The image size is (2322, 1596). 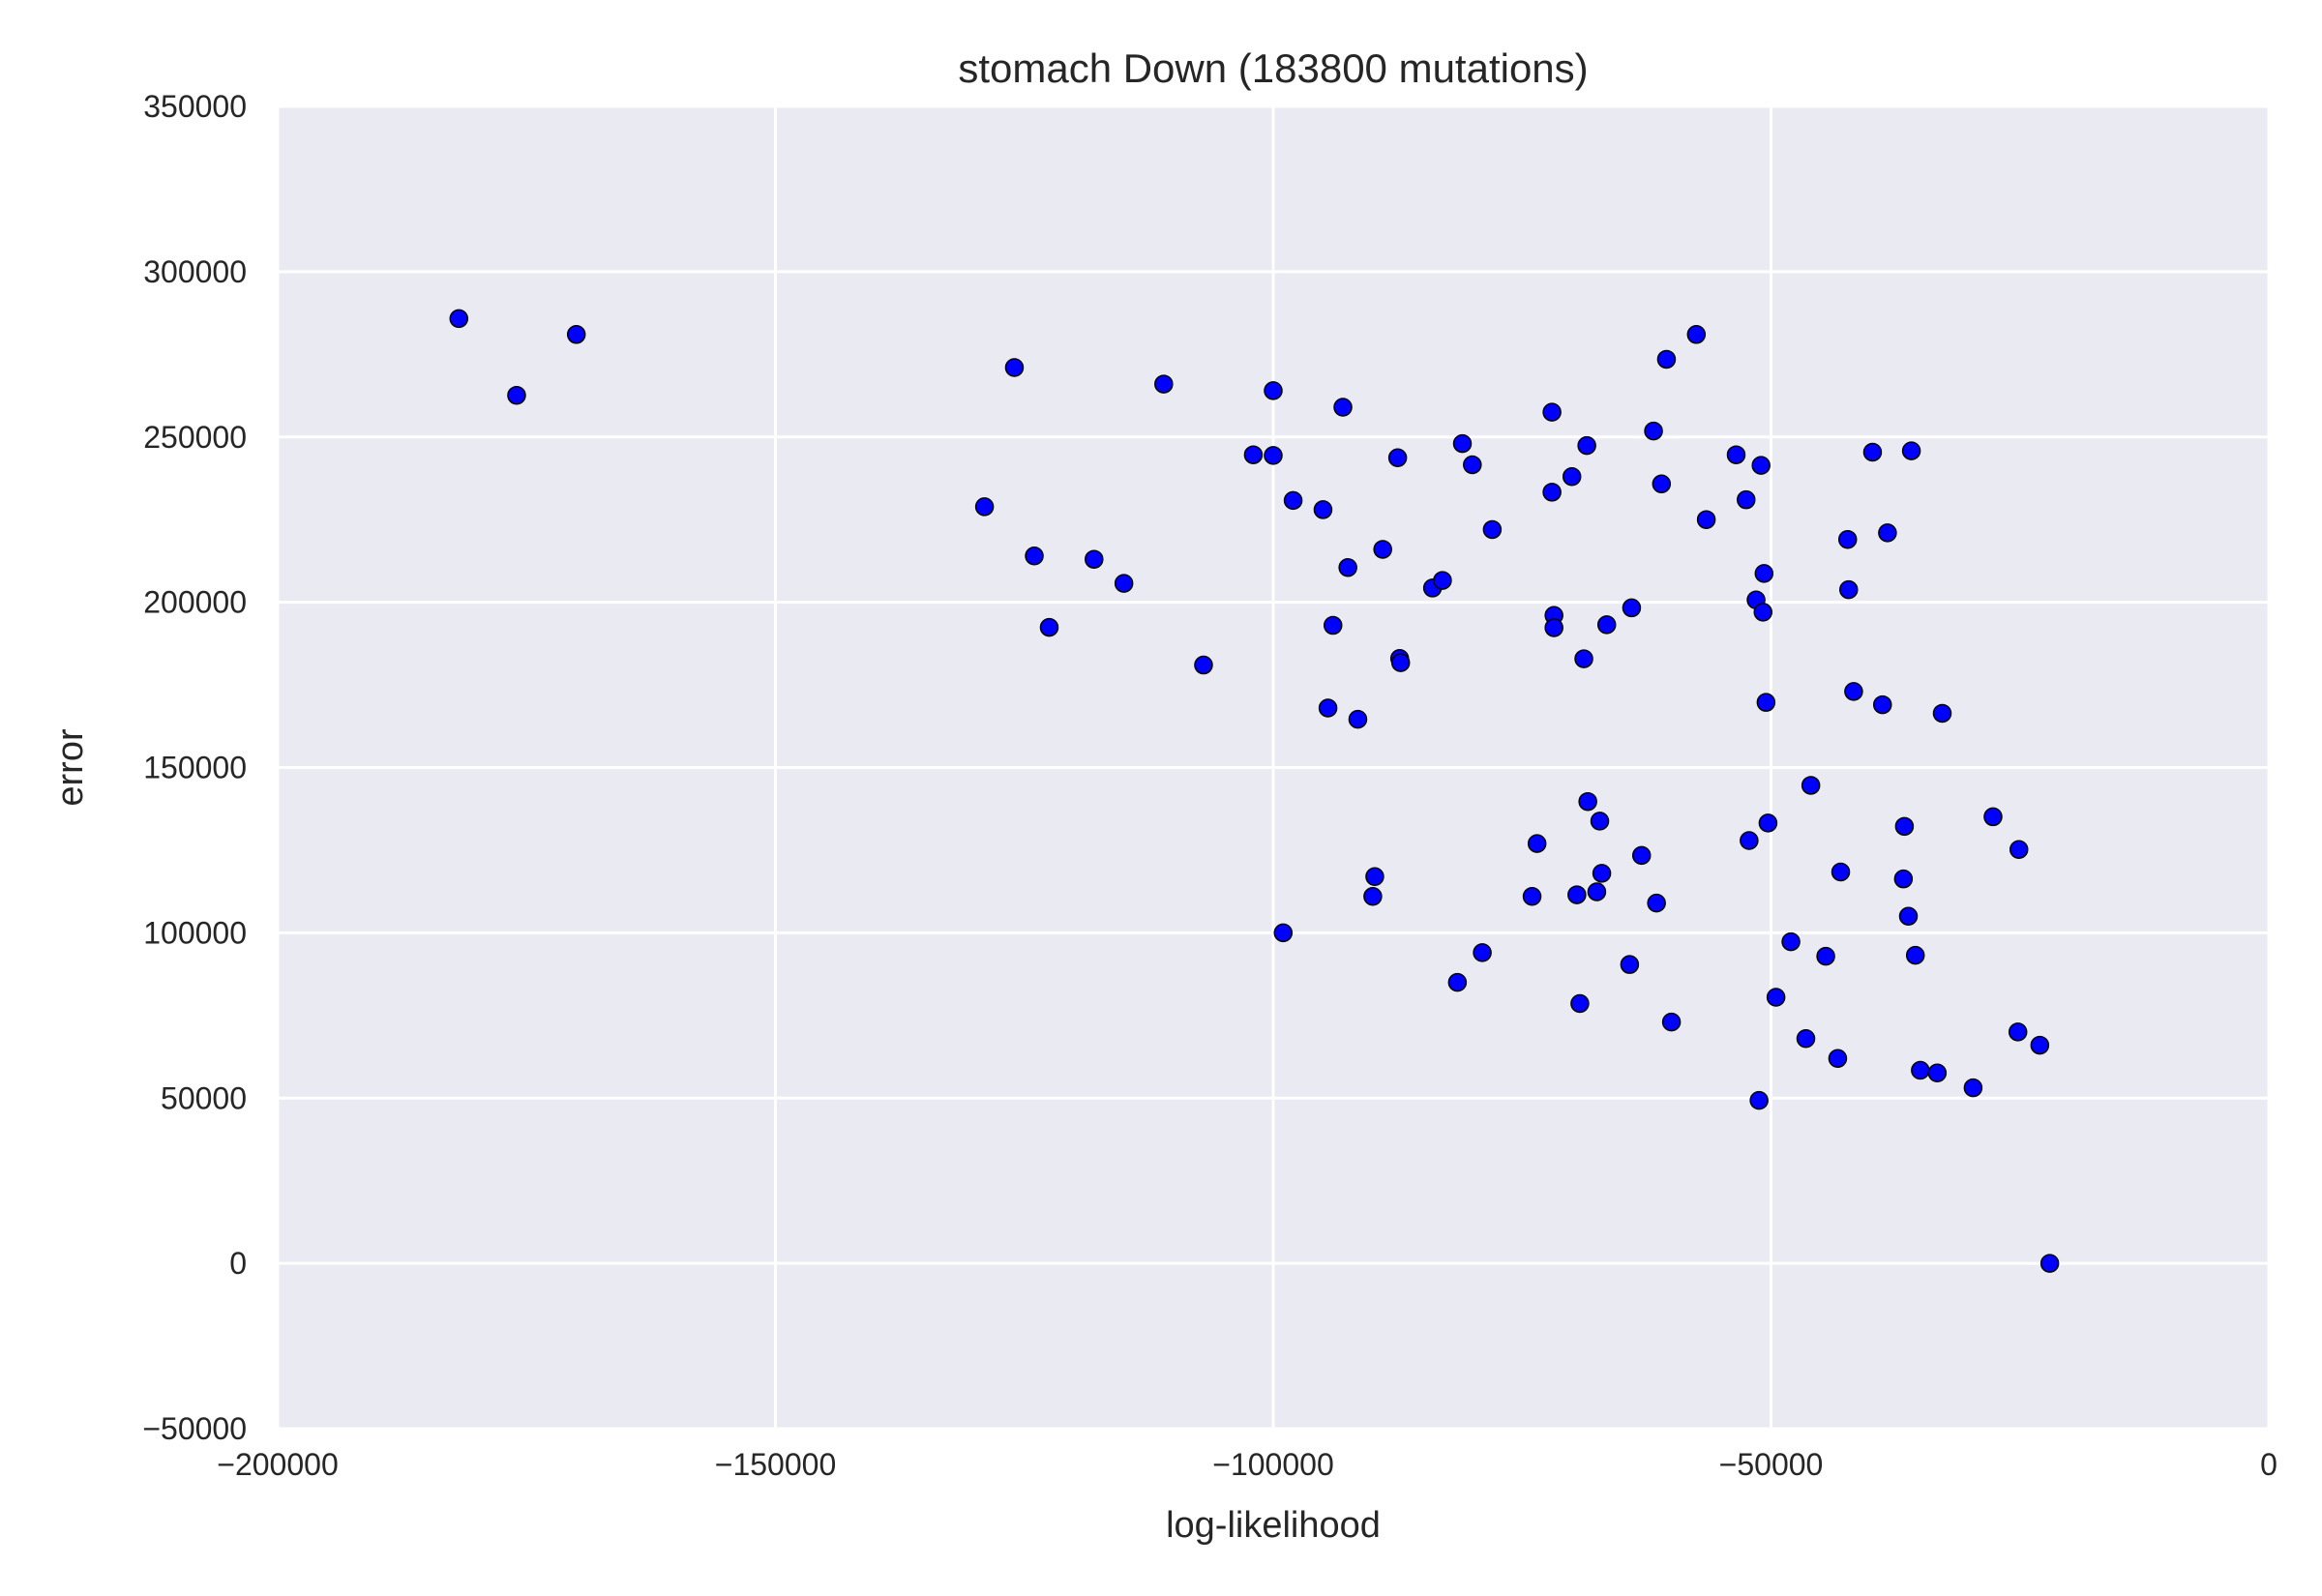 What do you see at coordinates (277, 1464) in the screenshot?
I see `x-tick-label: −200000` at bounding box center [277, 1464].